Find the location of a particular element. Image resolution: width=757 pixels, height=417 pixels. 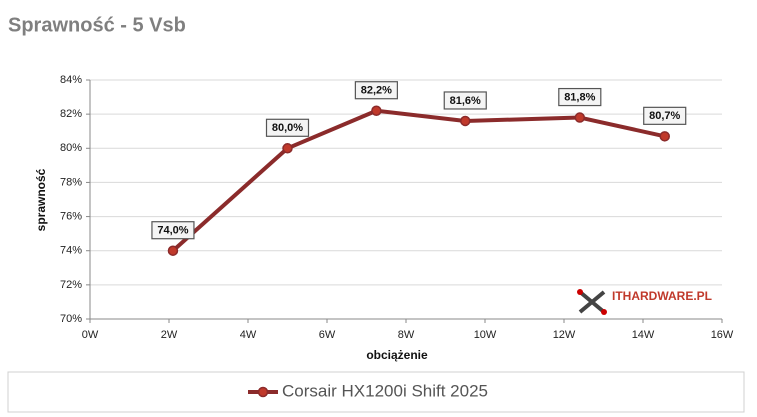

x-tick-label: 14W is located at coordinates (643, 335).